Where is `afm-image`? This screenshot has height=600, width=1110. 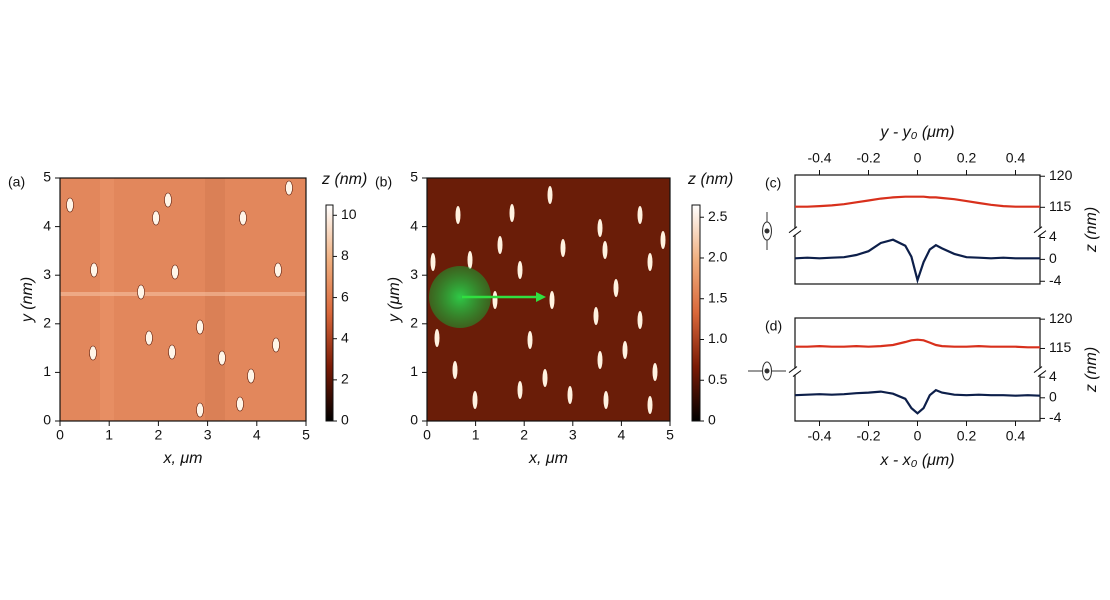
afm-image is located at coordinates (183, 299).